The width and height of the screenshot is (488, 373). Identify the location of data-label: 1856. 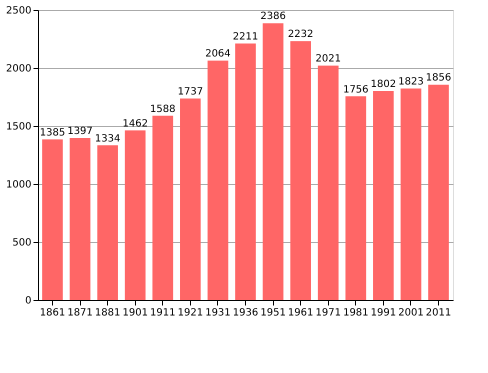
(439, 78).